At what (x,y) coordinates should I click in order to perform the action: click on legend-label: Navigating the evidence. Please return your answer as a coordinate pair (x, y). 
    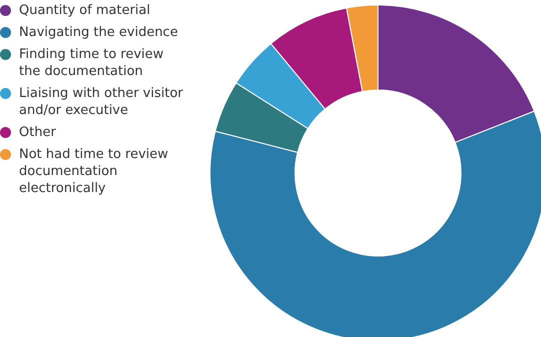
    Looking at the image, I should click on (98, 32).